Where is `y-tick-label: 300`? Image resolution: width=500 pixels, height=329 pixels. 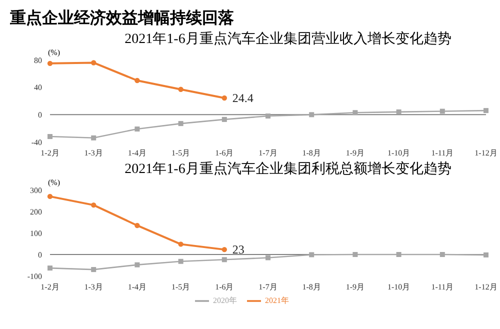
y-tick-label: 300 is located at coordinates (36, 190).